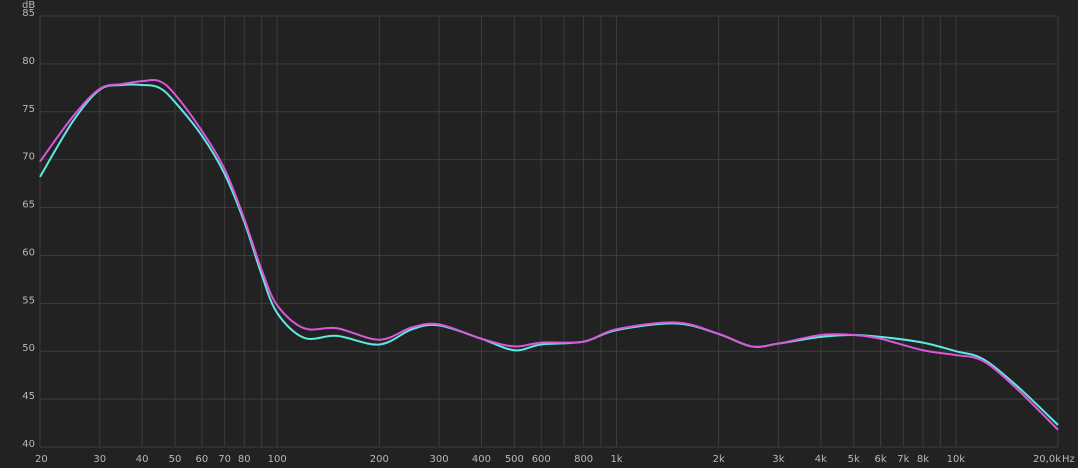  What do you see at coordinates (28, 5) in the screenshot?
I see `y-axis-label: dB` at bounding box center [28, 5].